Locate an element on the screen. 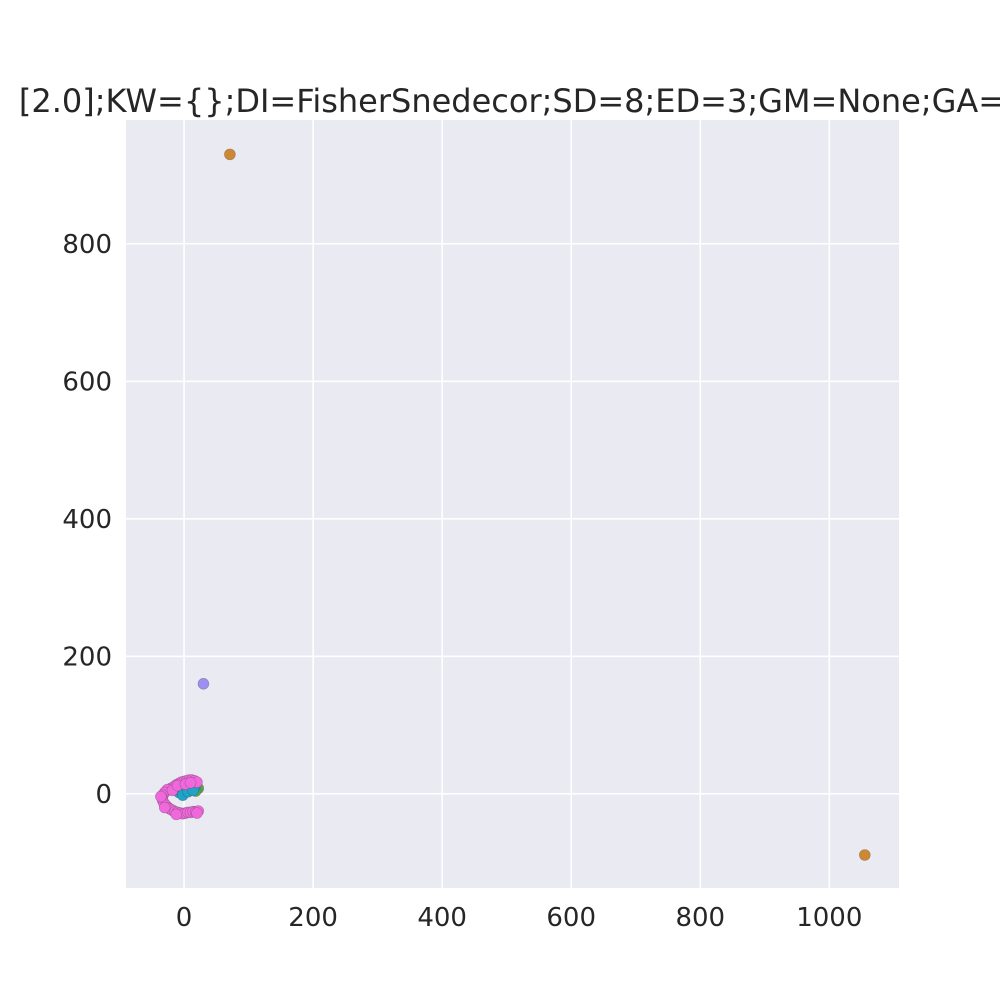 The image size is (1000, 1000). y-tick-label: 400 is located at coordinates (87, 520).